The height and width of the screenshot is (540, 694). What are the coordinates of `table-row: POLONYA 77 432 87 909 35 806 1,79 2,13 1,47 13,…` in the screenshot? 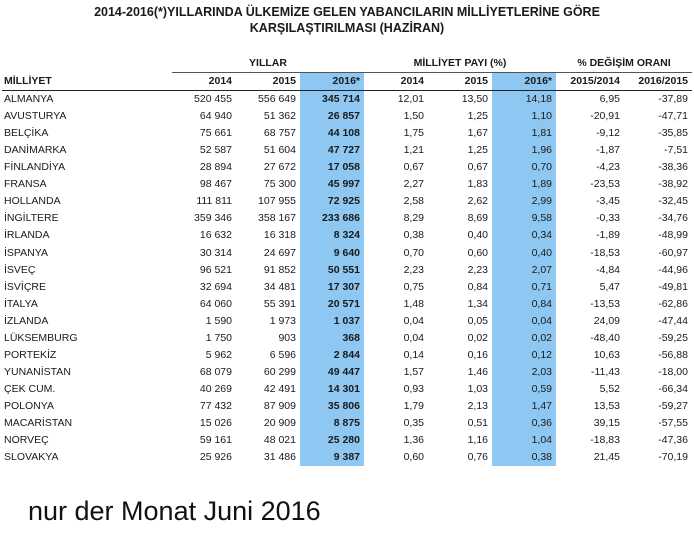 It's located at (347, 406).